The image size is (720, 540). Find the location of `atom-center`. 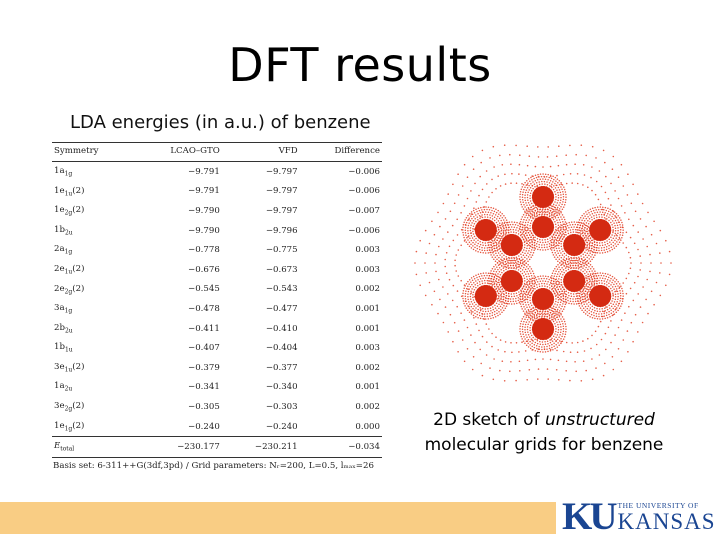

atom-center is located at coordinates (600, 296).